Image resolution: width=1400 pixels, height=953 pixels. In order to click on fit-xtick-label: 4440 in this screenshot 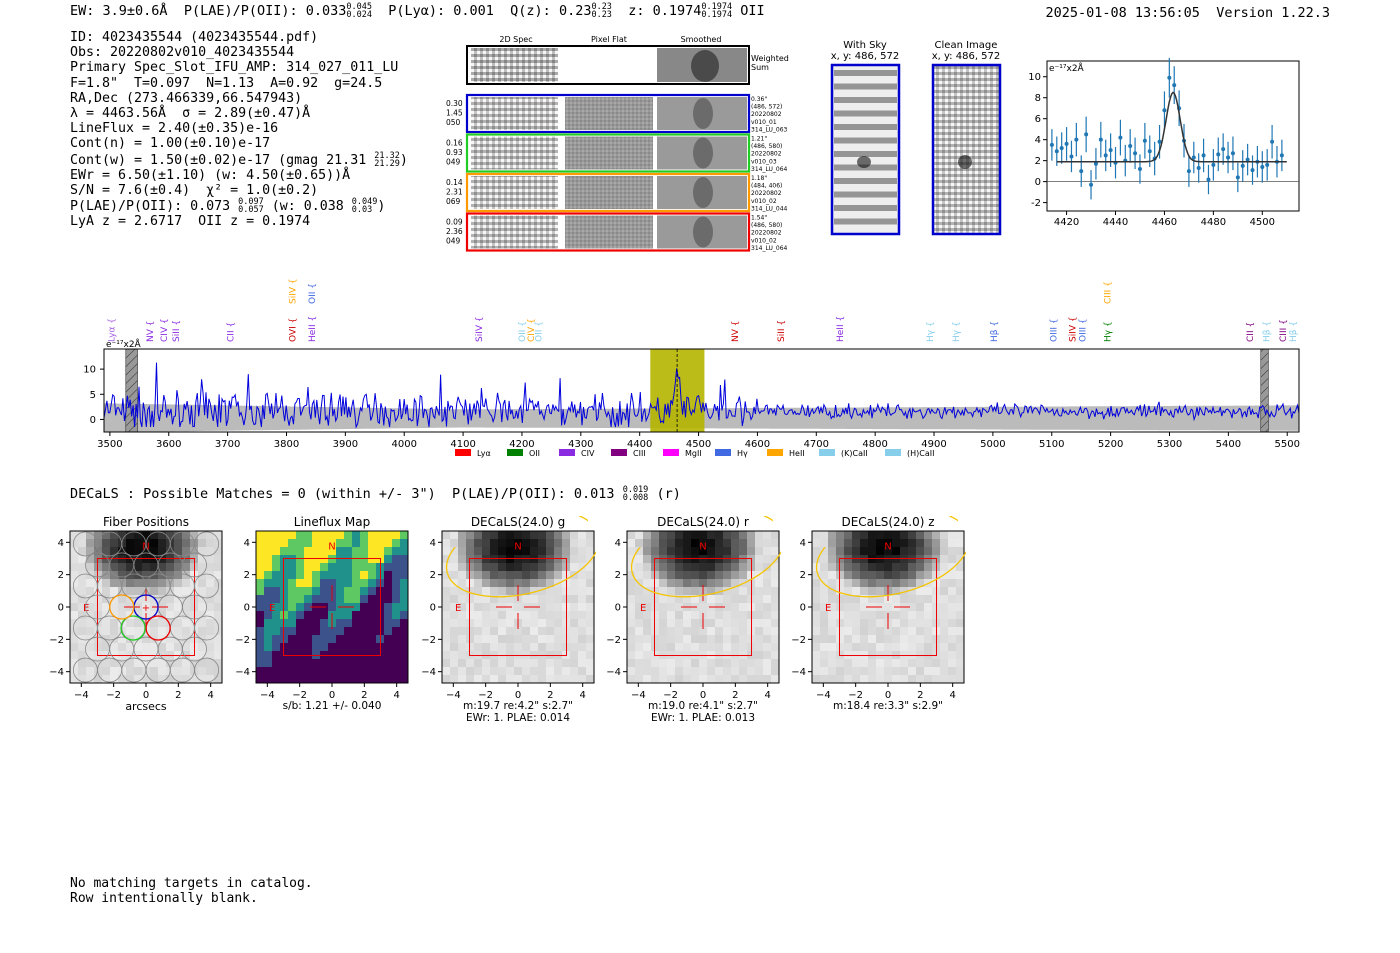, I will do `click(1115, 222)`.